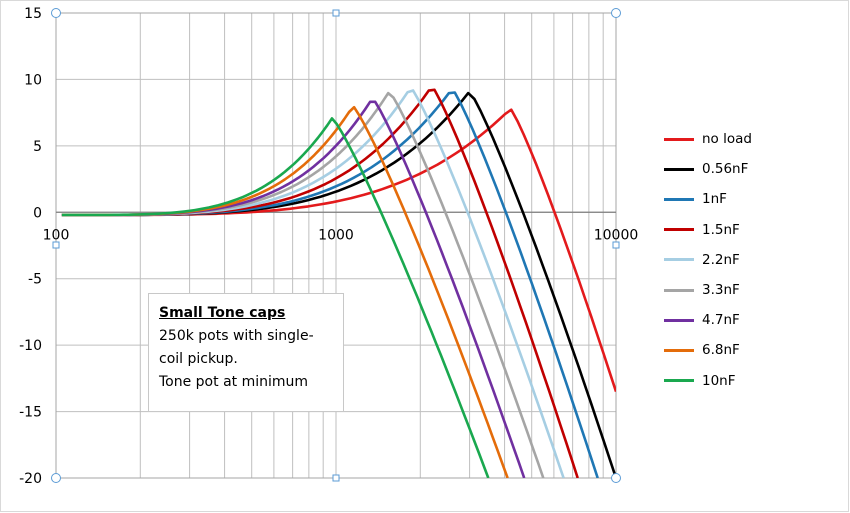  I want to click on y-tick-label: 10, so click(33, 80).